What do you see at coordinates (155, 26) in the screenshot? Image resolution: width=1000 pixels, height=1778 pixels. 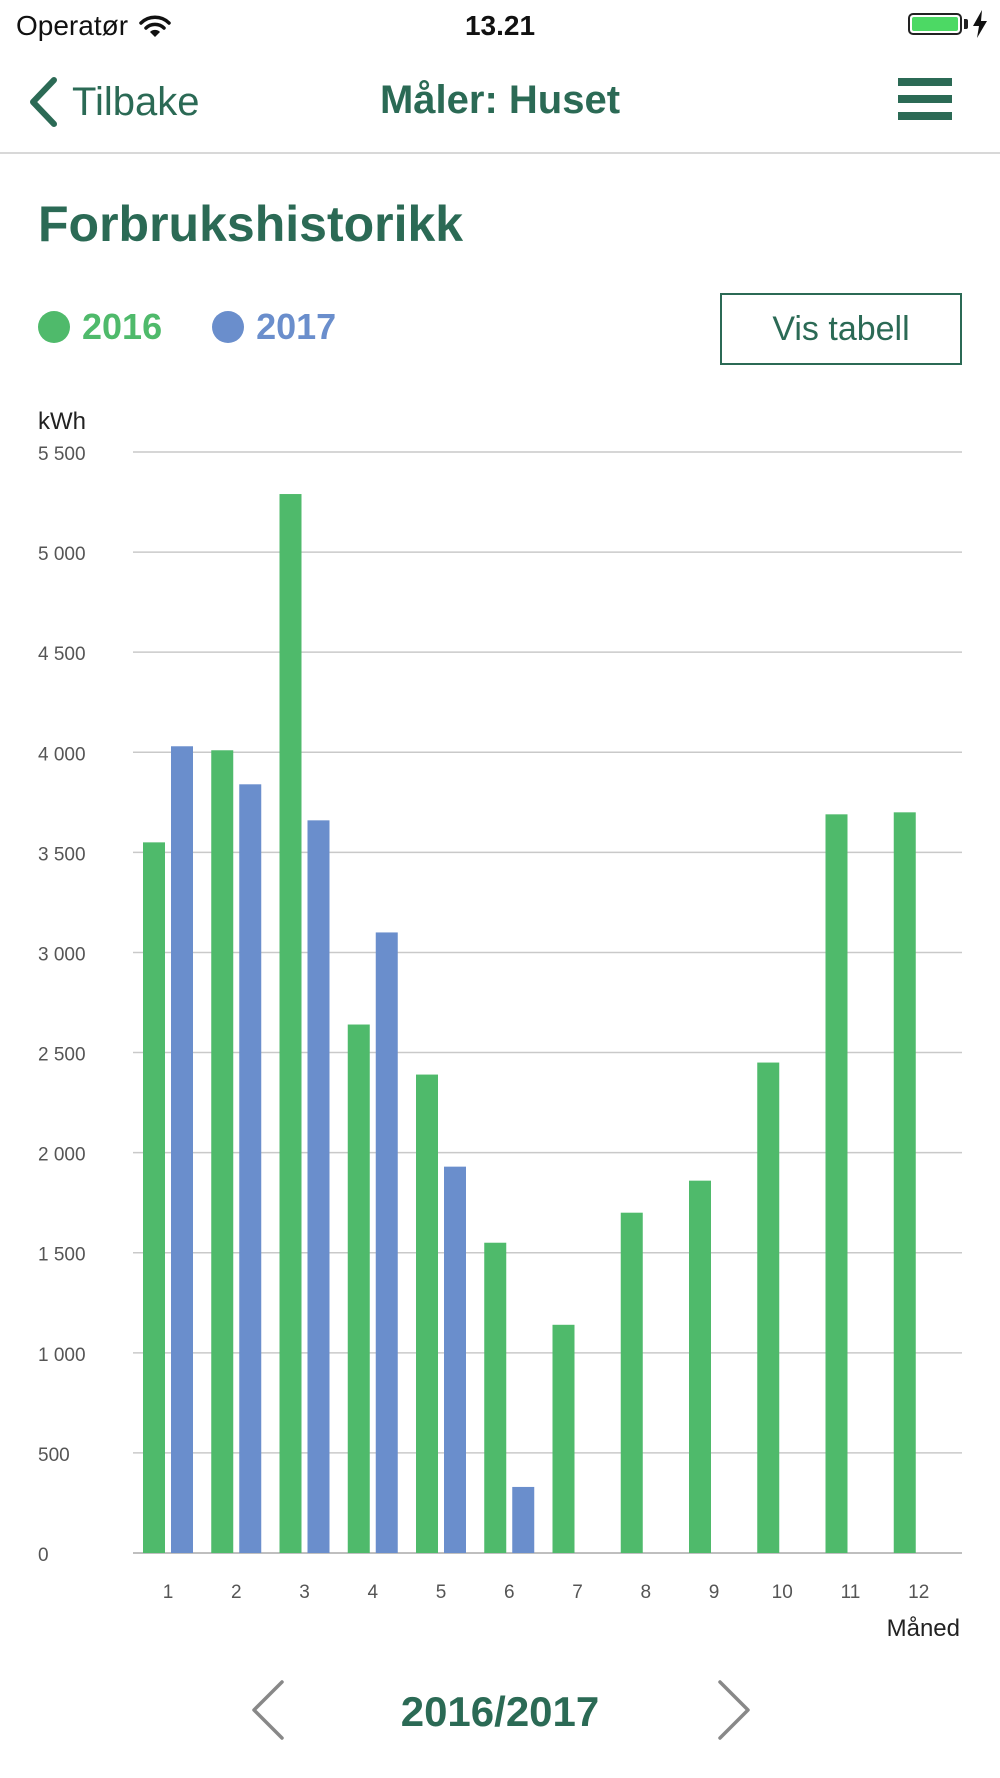 I see `wifi-icon` at bounding box center [155, 26].